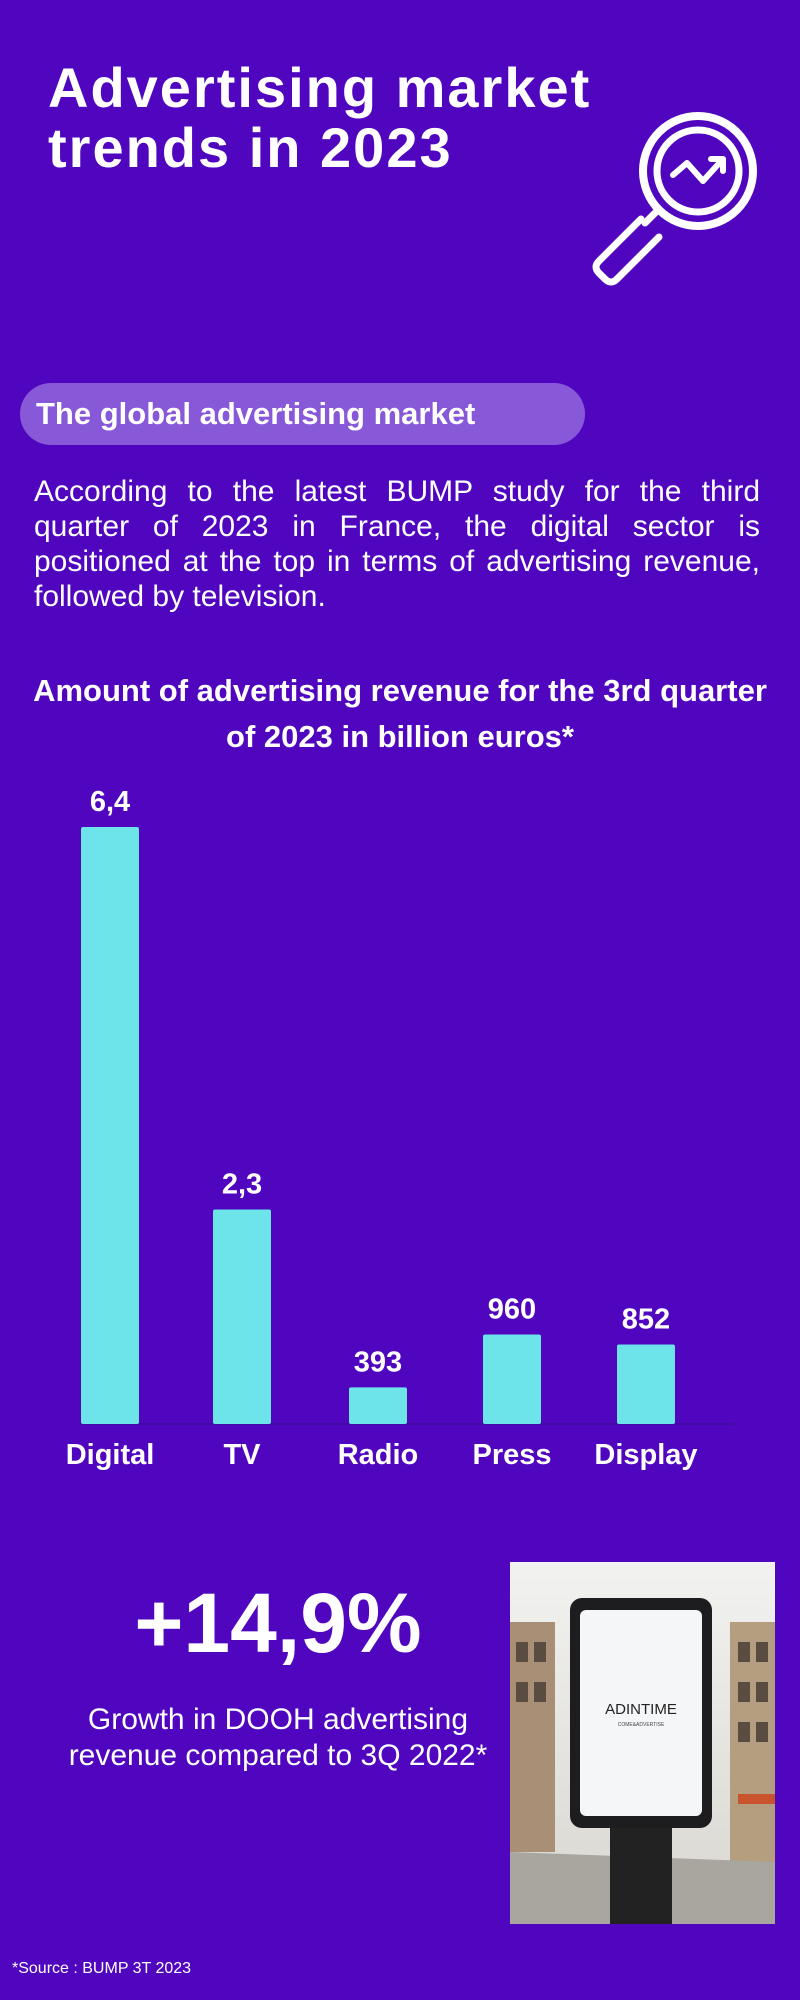  I want to click on image-tagline: COME&ADVERTISE, so click(641, 1725).